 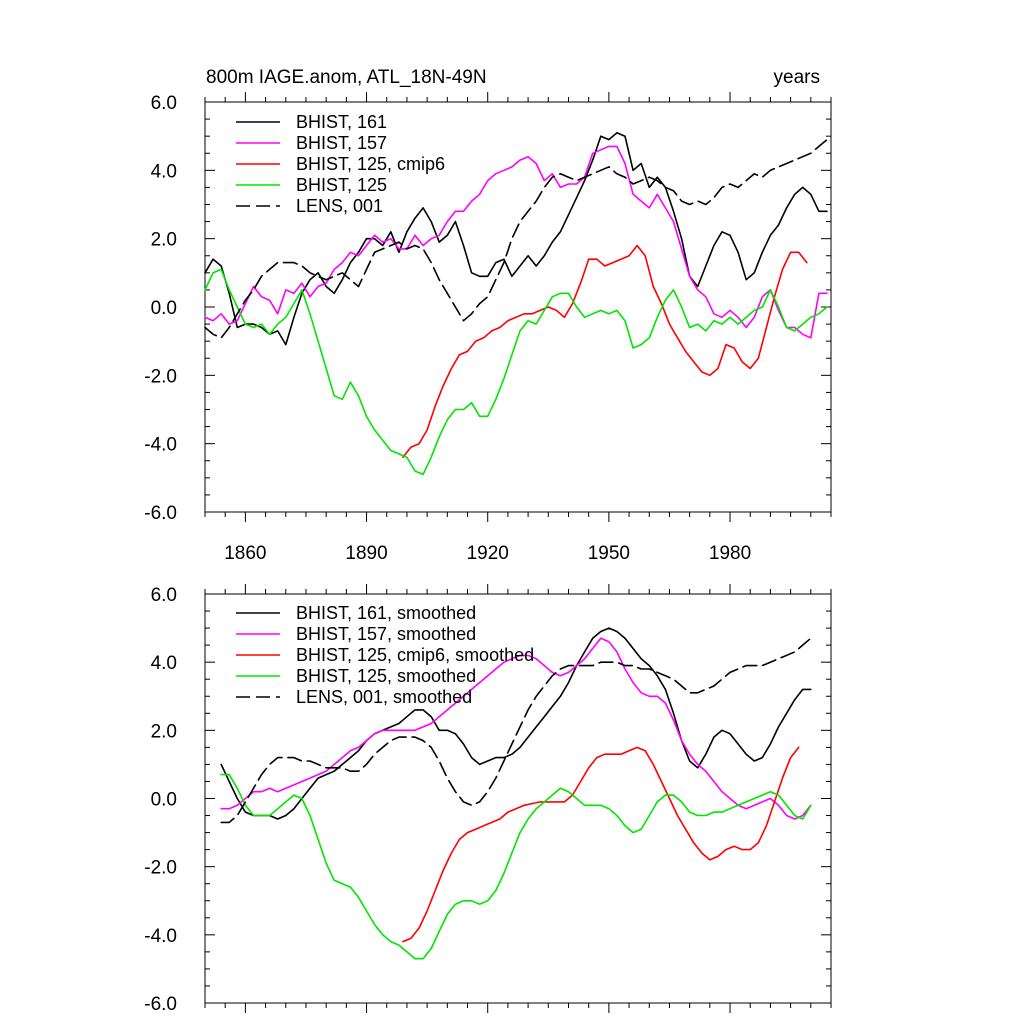 I want to click on series-line-bhist-125-smoothed, so click(x=516, y=866).